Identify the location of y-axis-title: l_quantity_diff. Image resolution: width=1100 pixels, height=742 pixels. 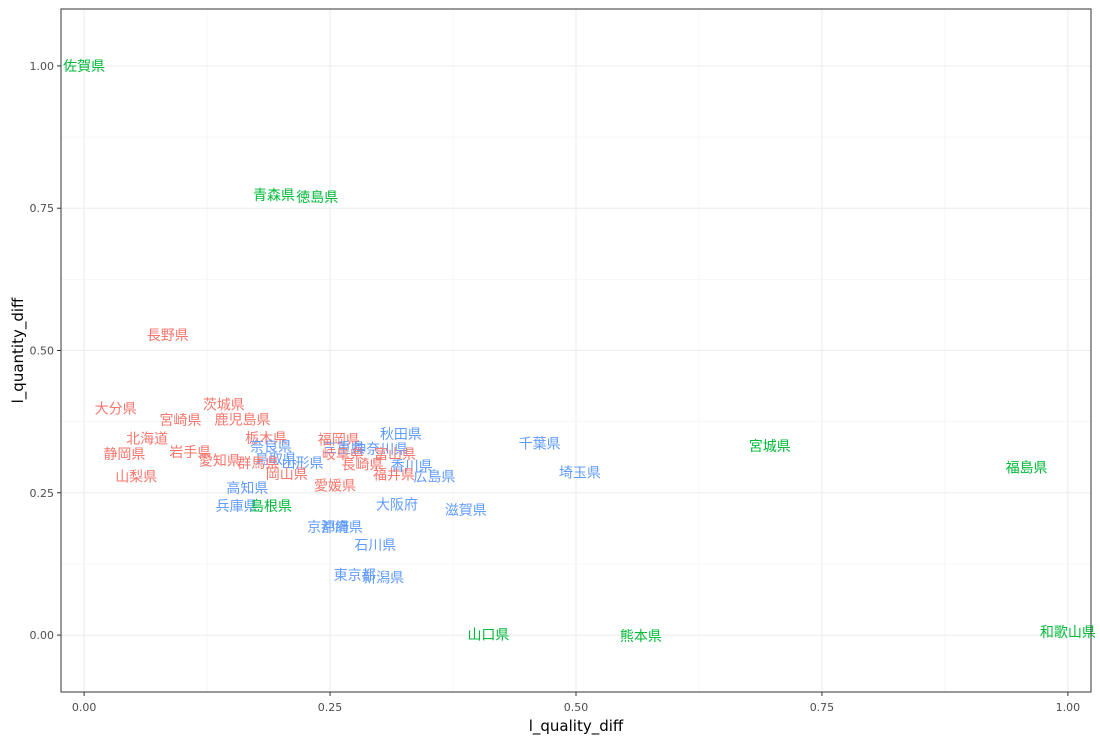
(18, 350).